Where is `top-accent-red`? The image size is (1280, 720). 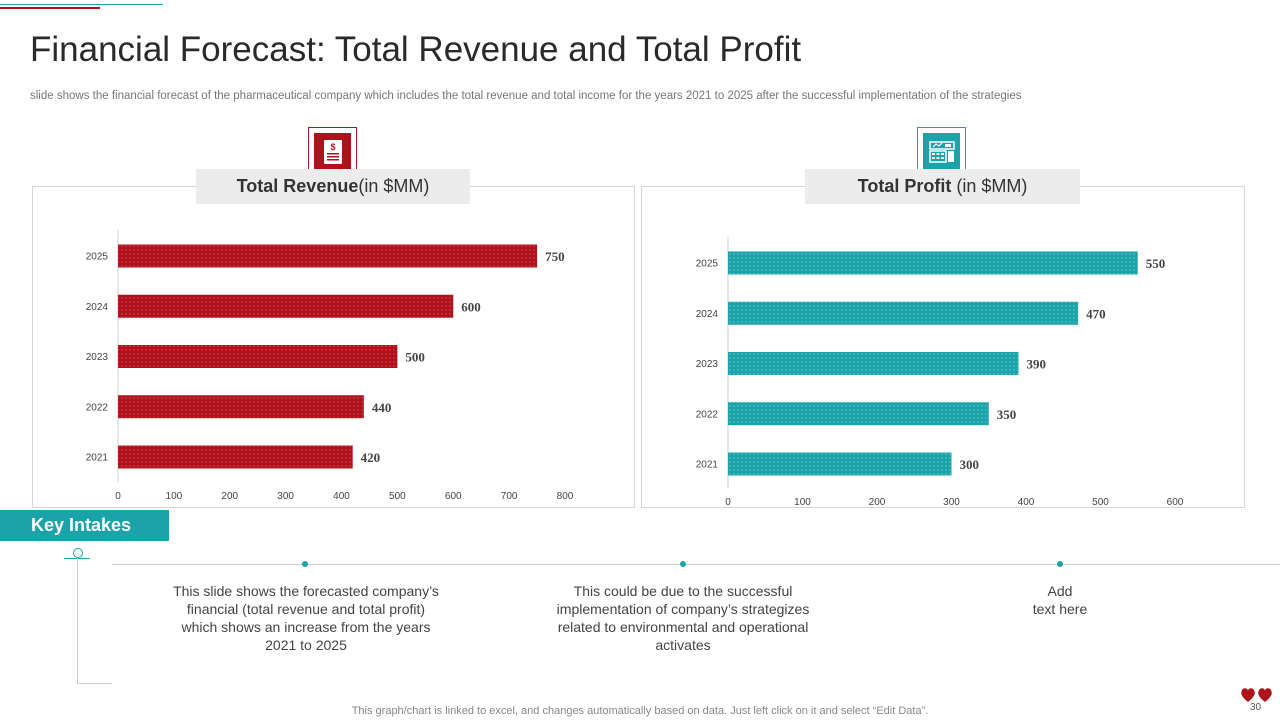 top-accent-red is located at coordinates (50, 8).